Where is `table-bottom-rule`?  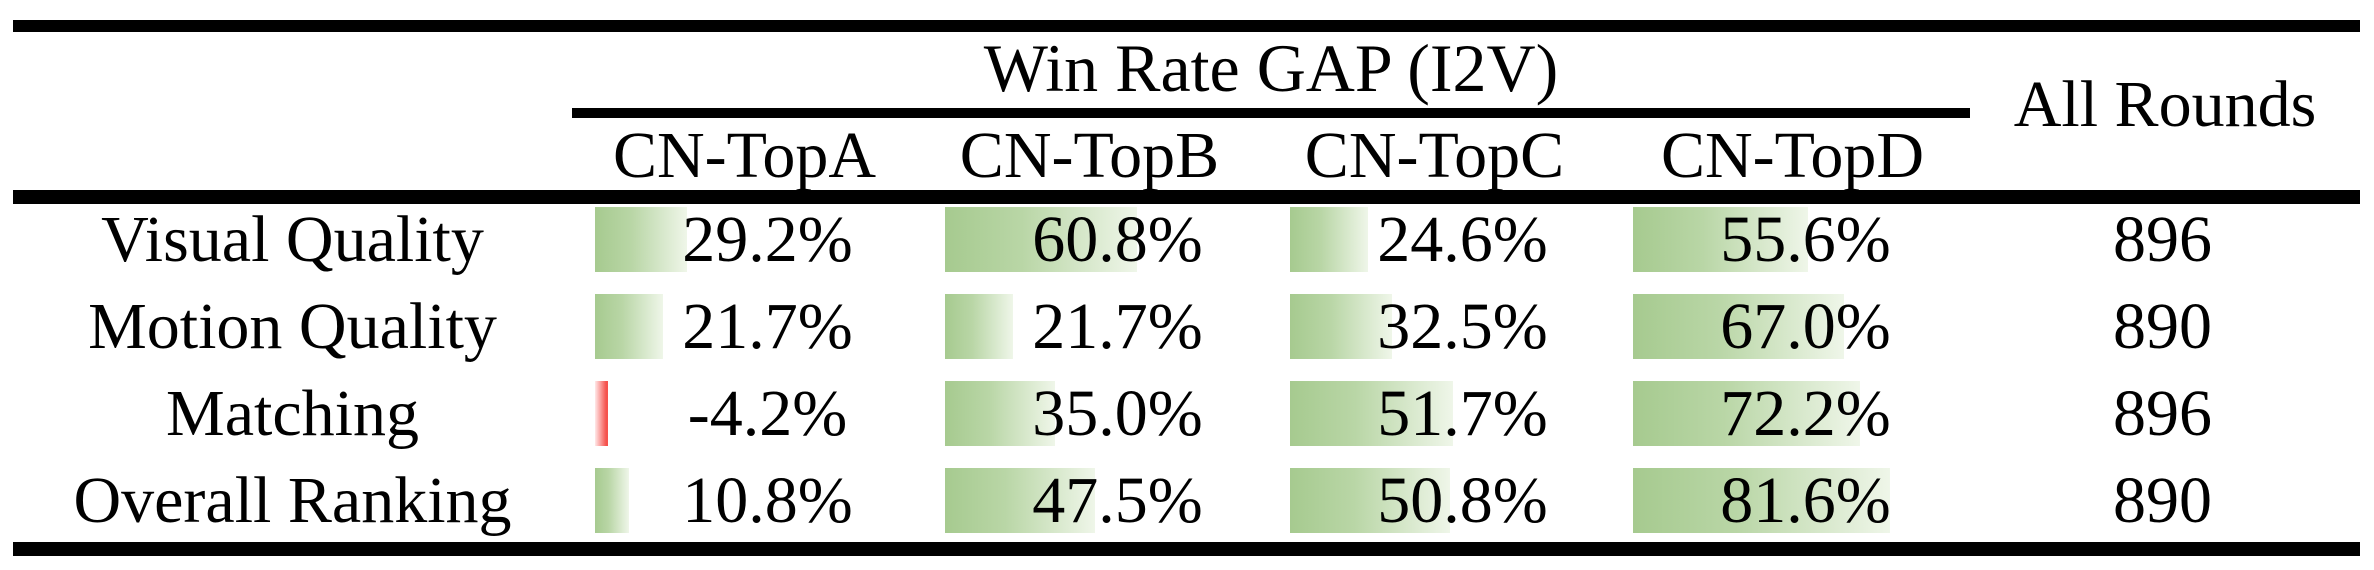 table-bottom-rule is located at coordinates (1186, 549).